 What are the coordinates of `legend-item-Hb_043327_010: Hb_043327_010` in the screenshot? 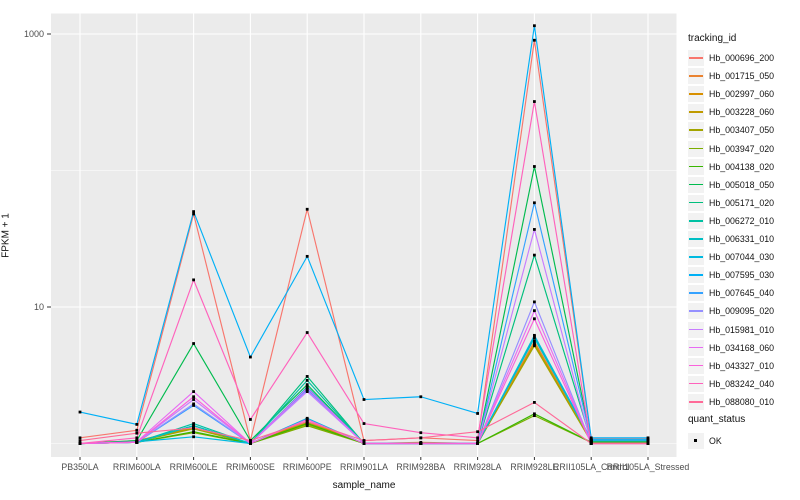 It's located at (731, 366).